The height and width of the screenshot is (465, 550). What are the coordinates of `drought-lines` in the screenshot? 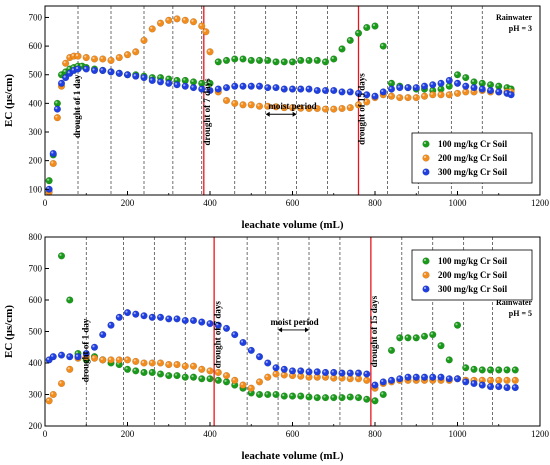 It's located at (292, 331).